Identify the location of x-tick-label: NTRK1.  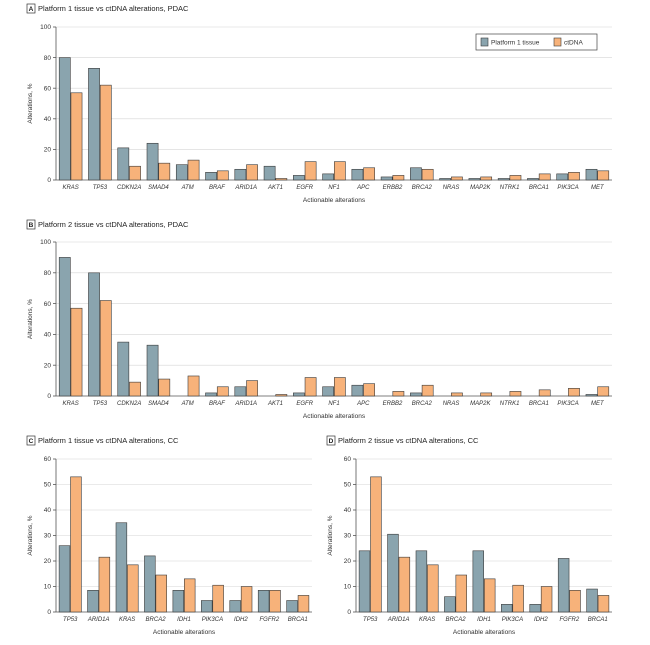
(510, 188).